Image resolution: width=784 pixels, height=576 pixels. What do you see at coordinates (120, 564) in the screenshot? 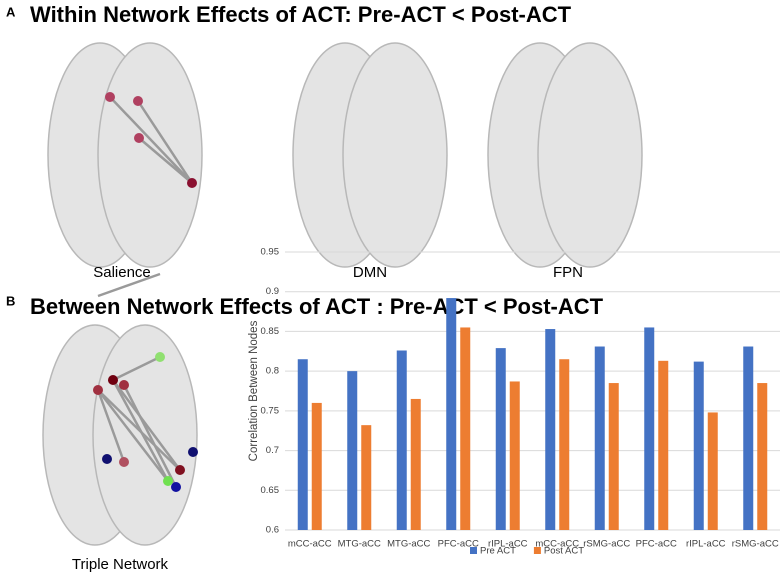
I see `network-label: Triple Network` at bounding box center [120, 564].